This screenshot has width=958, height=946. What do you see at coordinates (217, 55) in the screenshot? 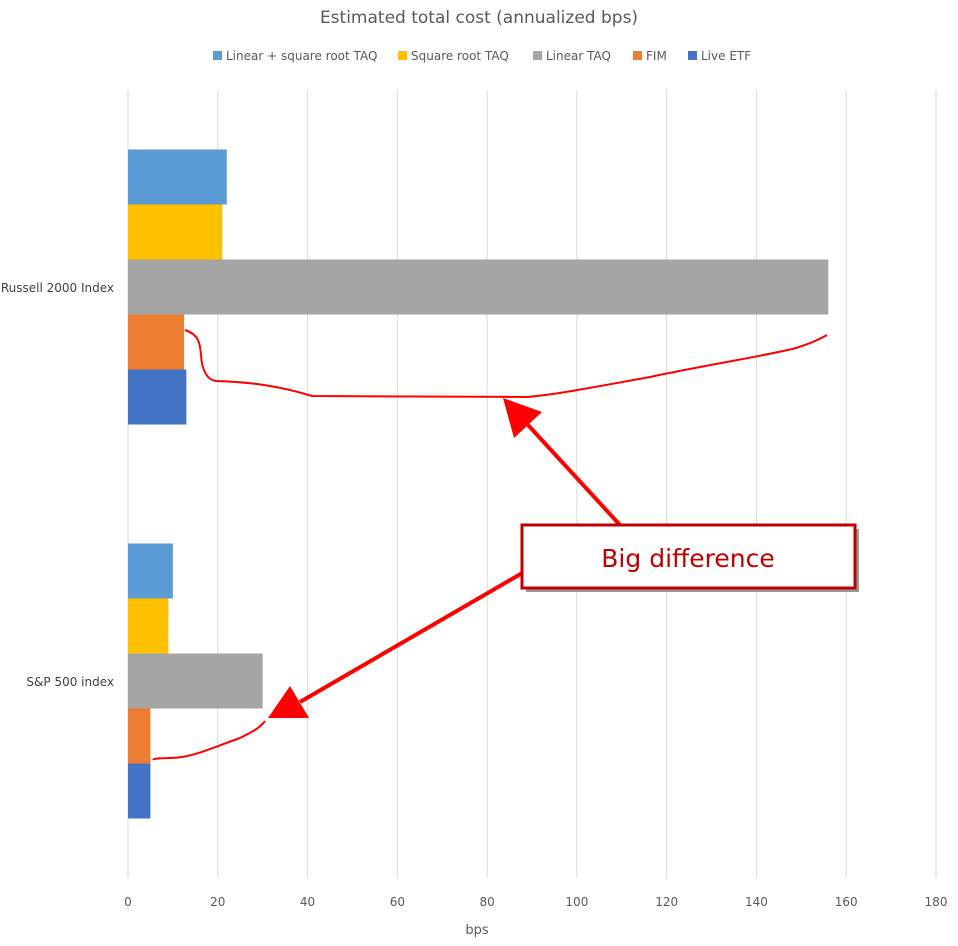
I see `legend-swatch-linear-square-root-taq` at bounding box center [217, 55].